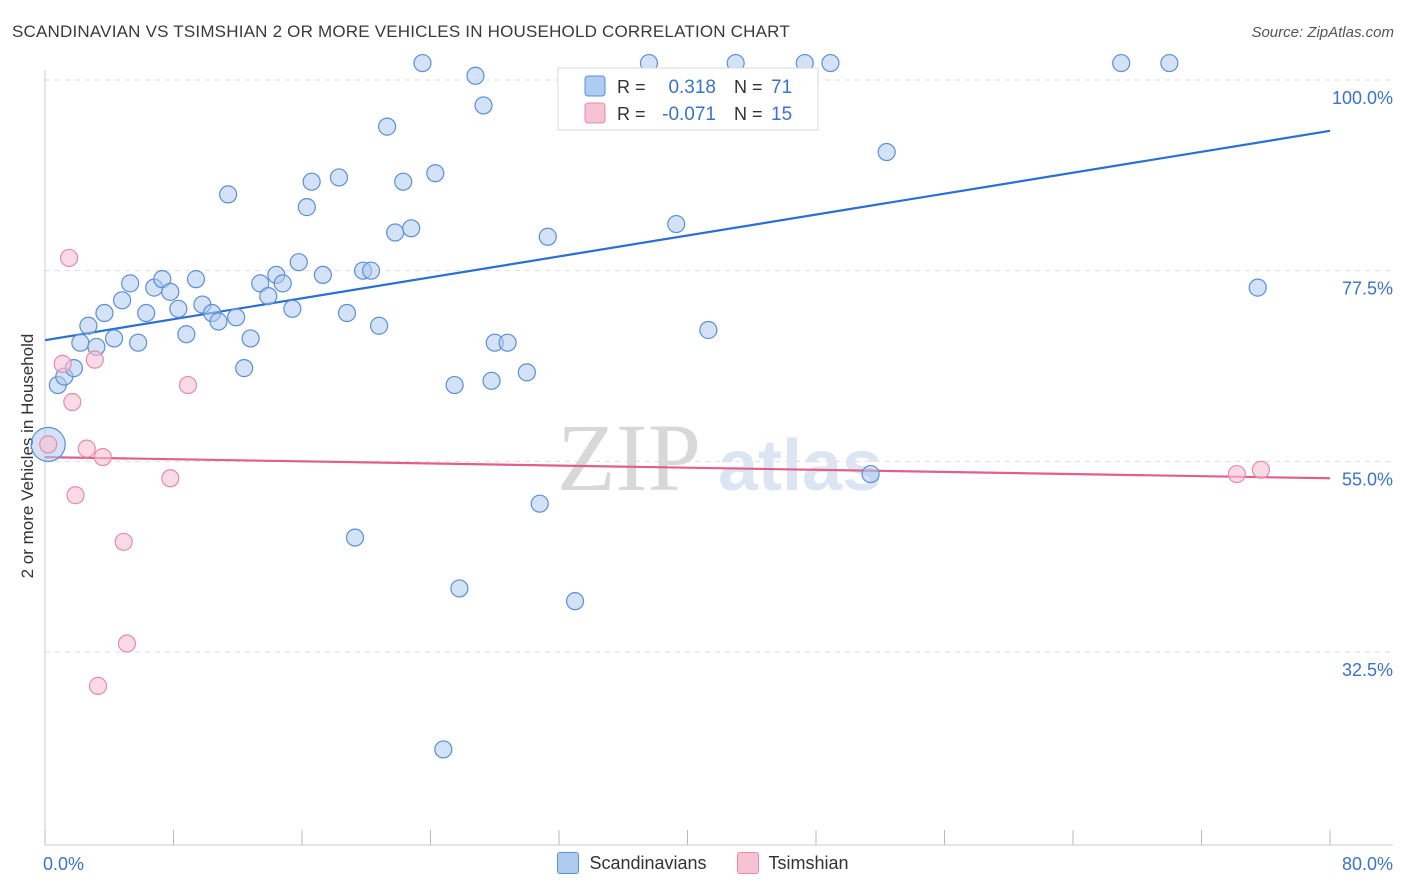 Image resolution: width=1406 pixels, height=892 pixels. What do you see at coordinates (63, 864) in the screenshot?
I see `x-tick-label-min: 0.0%` at bounding box center [63, 864].